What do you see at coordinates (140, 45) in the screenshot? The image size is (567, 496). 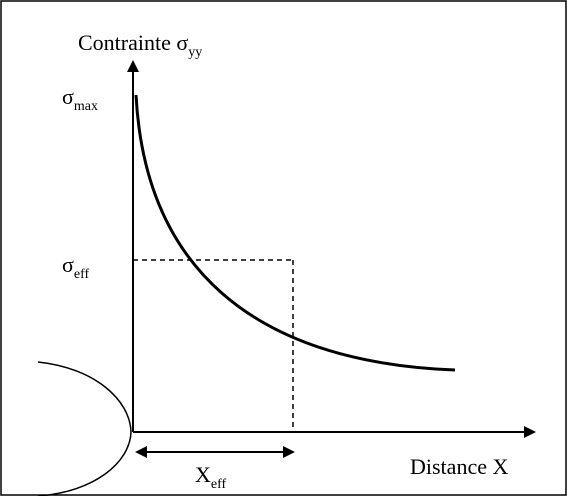 I see `y-axis-label: Contrainte σyy` at bounding box center [140, 45].